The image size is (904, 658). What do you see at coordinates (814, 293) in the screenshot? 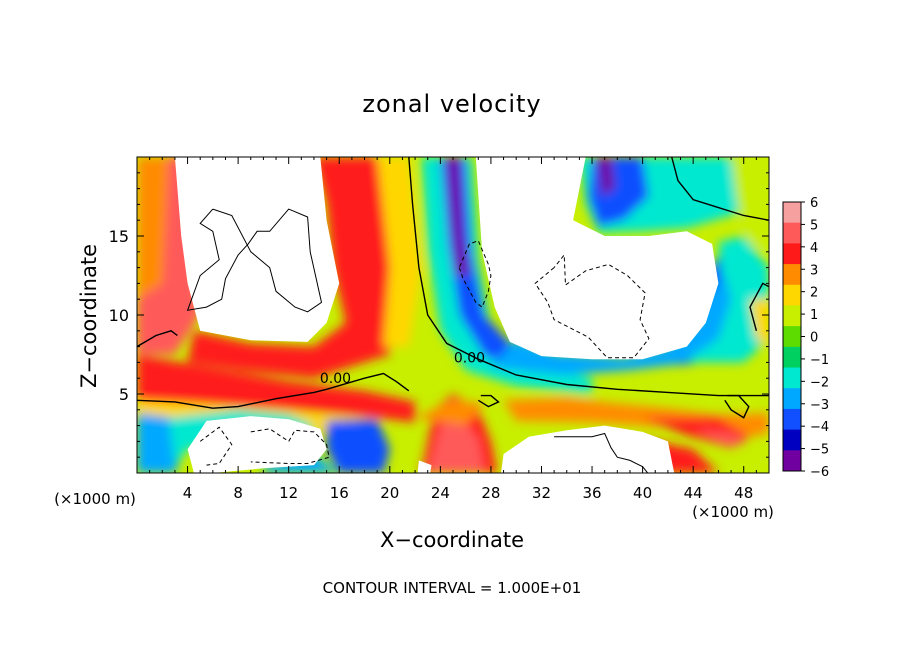
I see `colorbar-label: 2` at bounding box center [814, 293].